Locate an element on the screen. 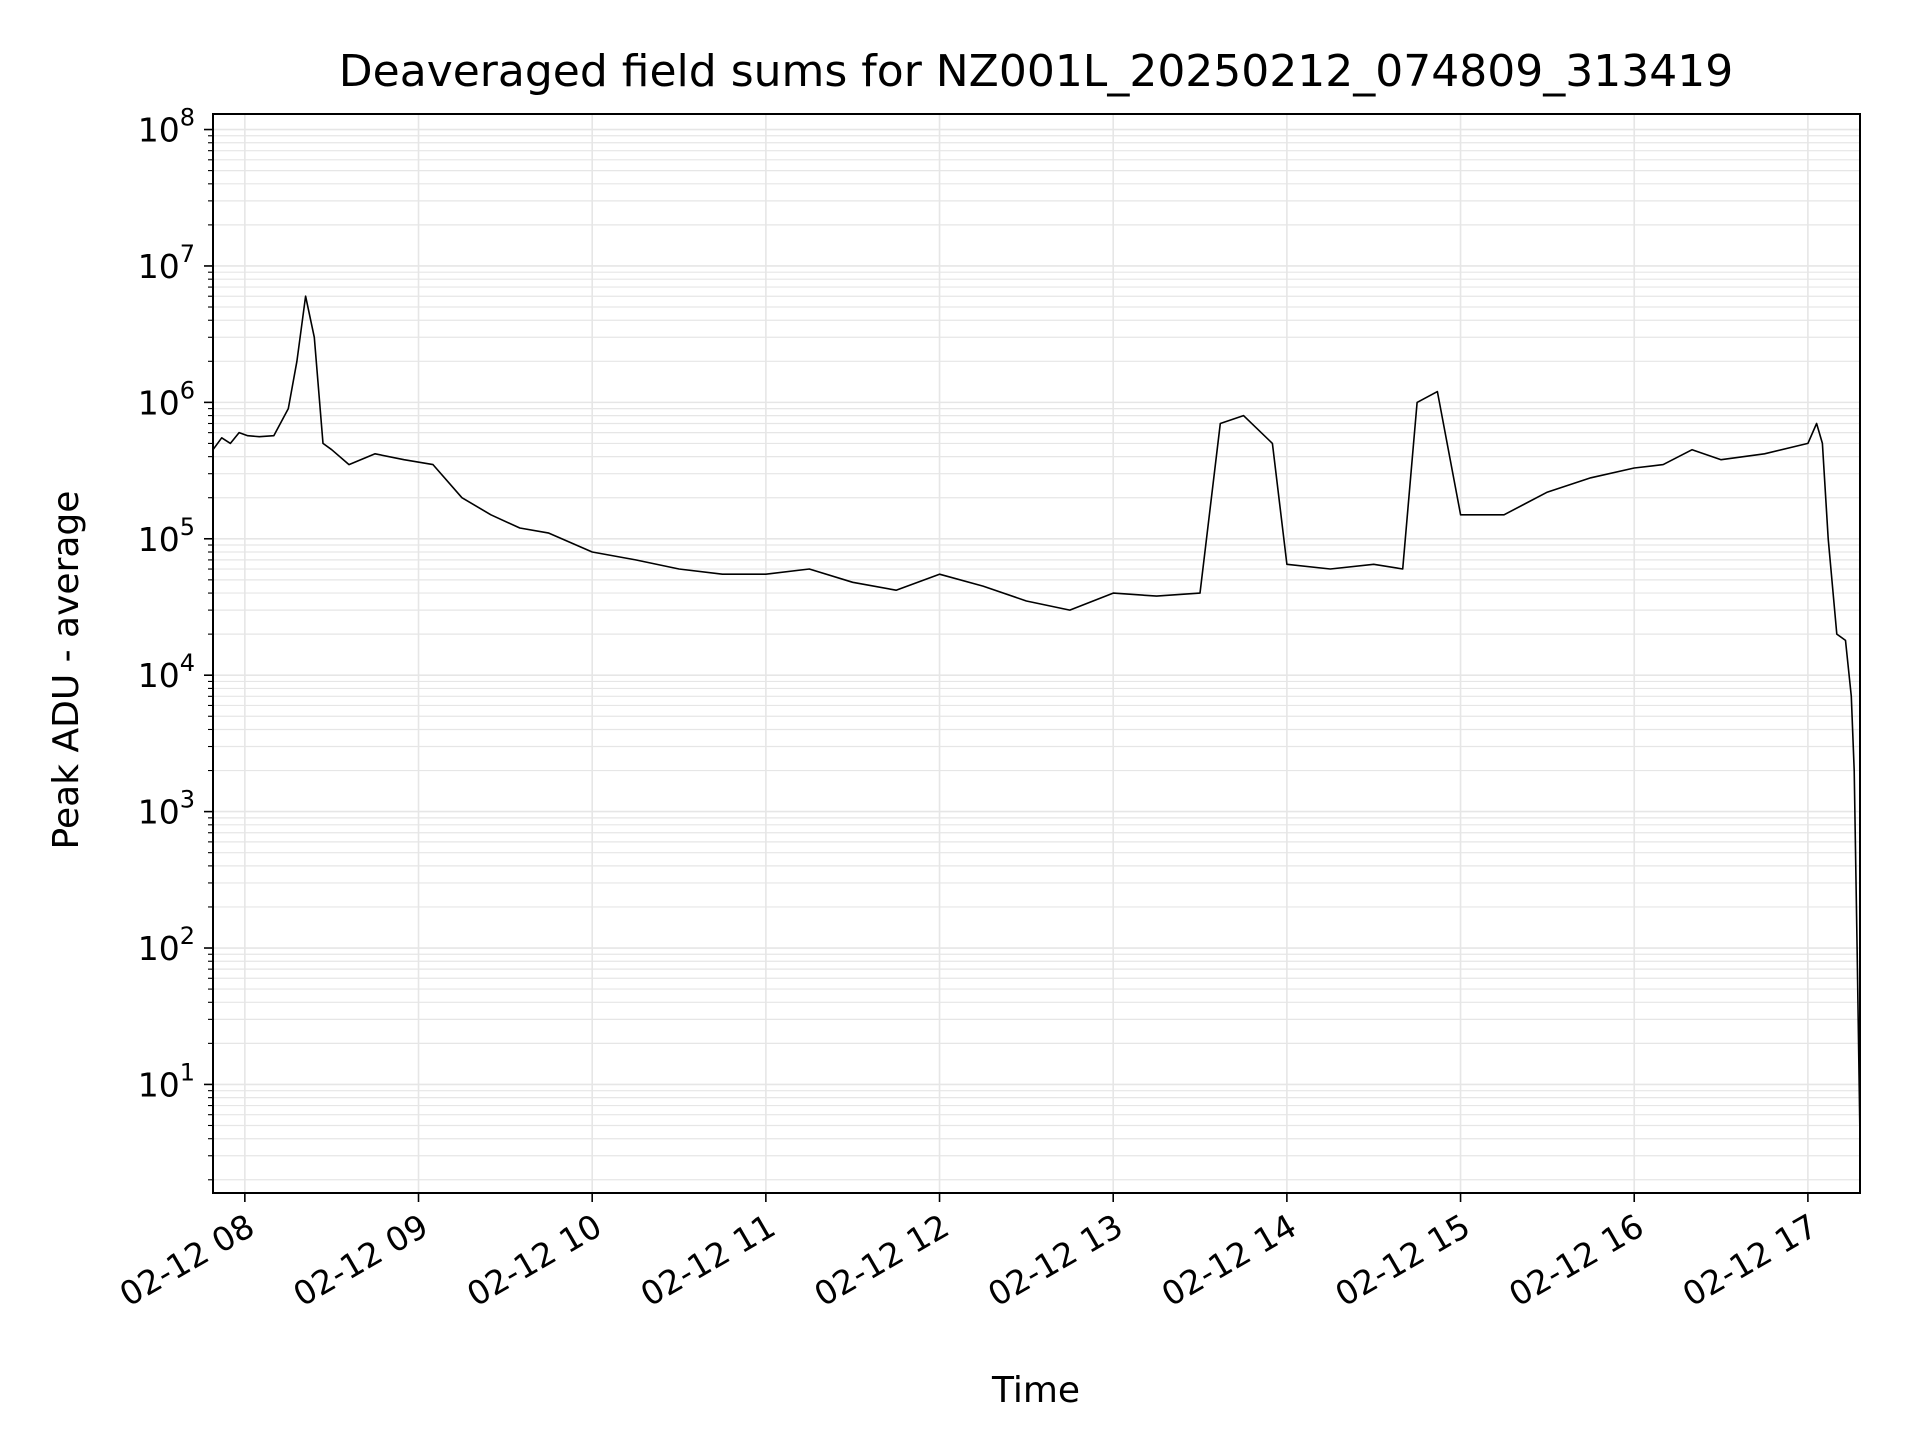  y-tick-label: 10² is located at coordinates (166, 945).